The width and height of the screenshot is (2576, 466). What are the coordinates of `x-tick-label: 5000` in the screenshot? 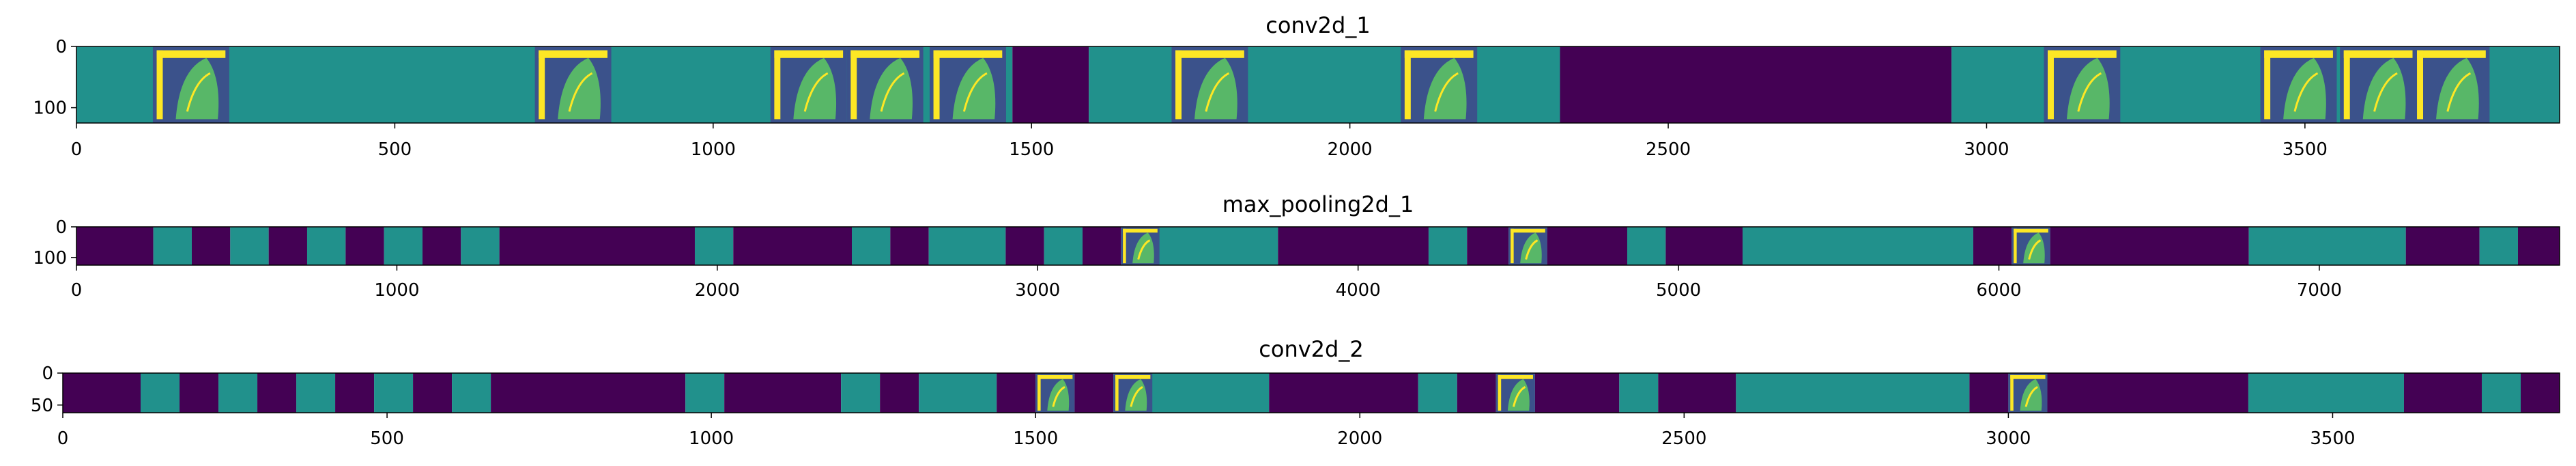 It's located at (1678, 290).